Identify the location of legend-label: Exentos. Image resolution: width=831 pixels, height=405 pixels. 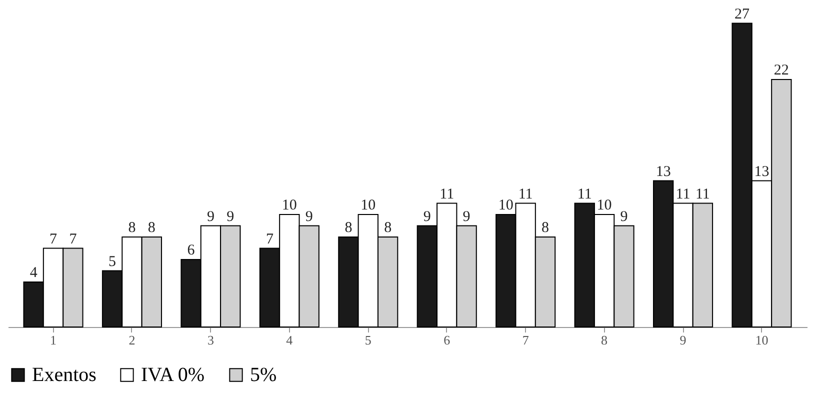
(64, 375).